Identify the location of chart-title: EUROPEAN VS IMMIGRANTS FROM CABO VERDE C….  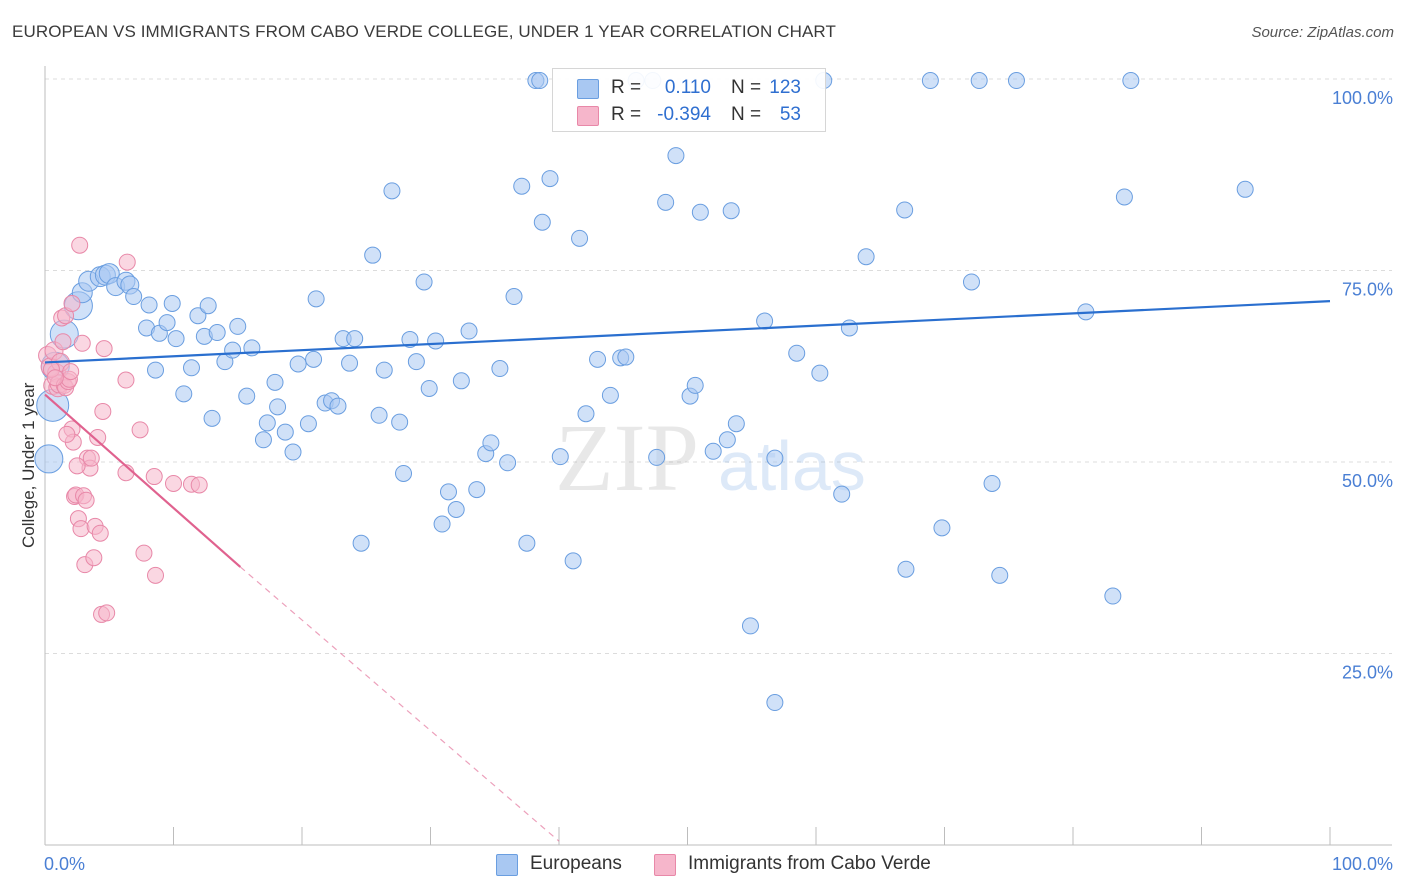
(424, 31).